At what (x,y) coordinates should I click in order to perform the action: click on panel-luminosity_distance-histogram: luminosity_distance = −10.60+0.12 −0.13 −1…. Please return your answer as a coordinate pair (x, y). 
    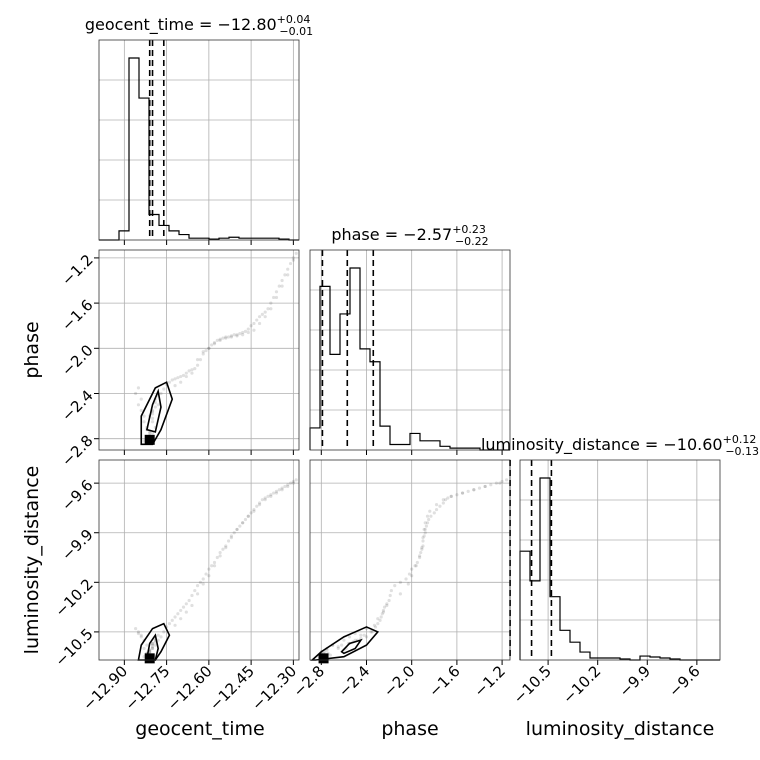
    Looking at the image, I should click on (620, 570).